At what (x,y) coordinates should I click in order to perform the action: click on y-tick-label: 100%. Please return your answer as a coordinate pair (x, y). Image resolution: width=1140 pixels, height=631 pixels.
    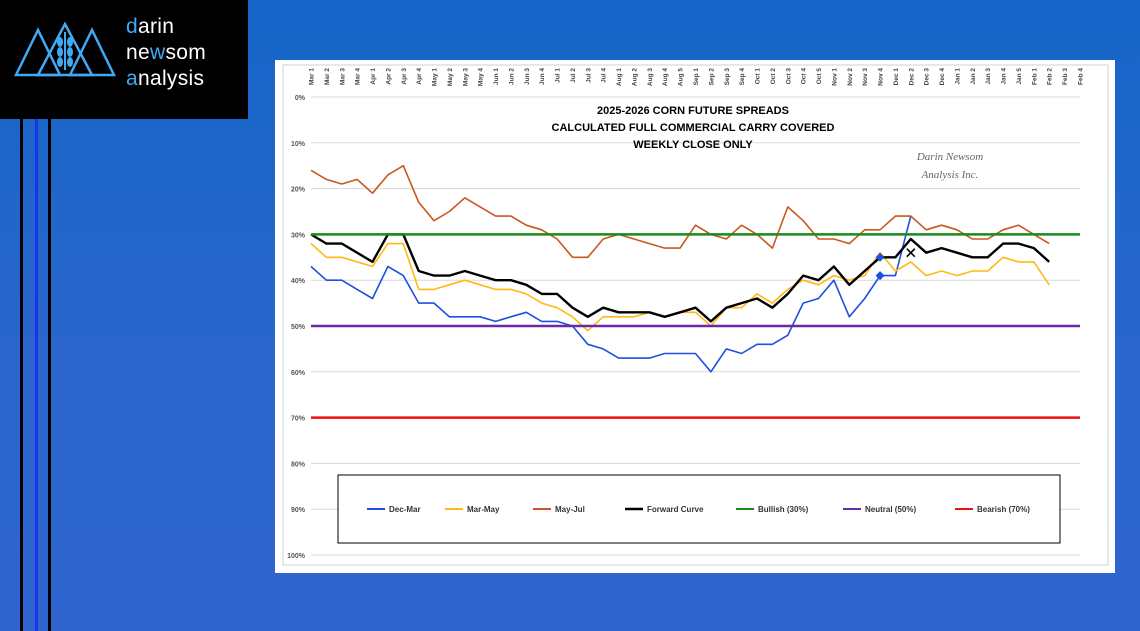
    Looking at the image, I should click on (296, 556).